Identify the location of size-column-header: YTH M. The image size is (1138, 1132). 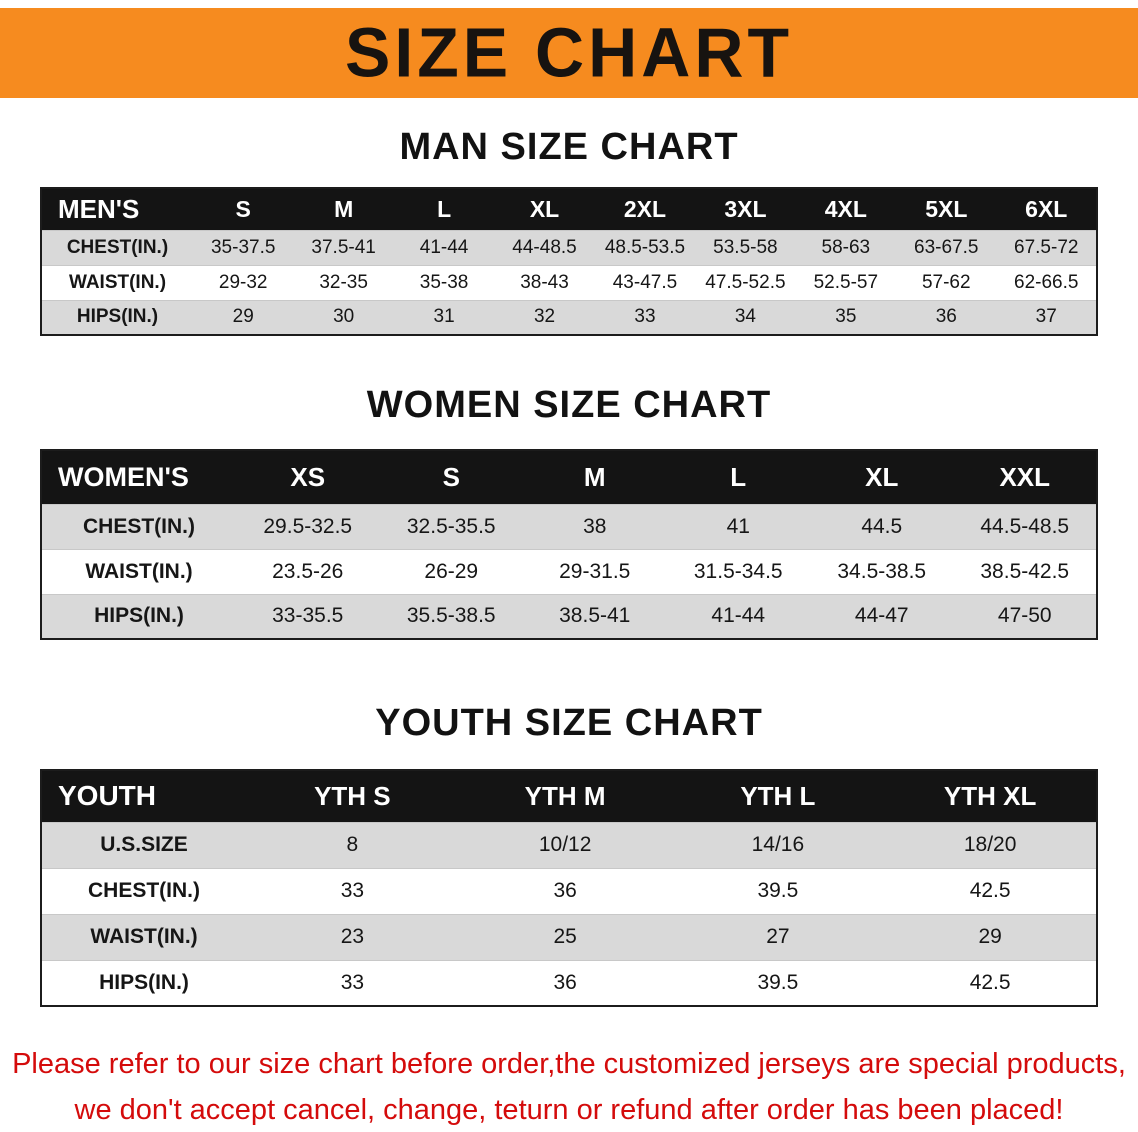
(565, 796).